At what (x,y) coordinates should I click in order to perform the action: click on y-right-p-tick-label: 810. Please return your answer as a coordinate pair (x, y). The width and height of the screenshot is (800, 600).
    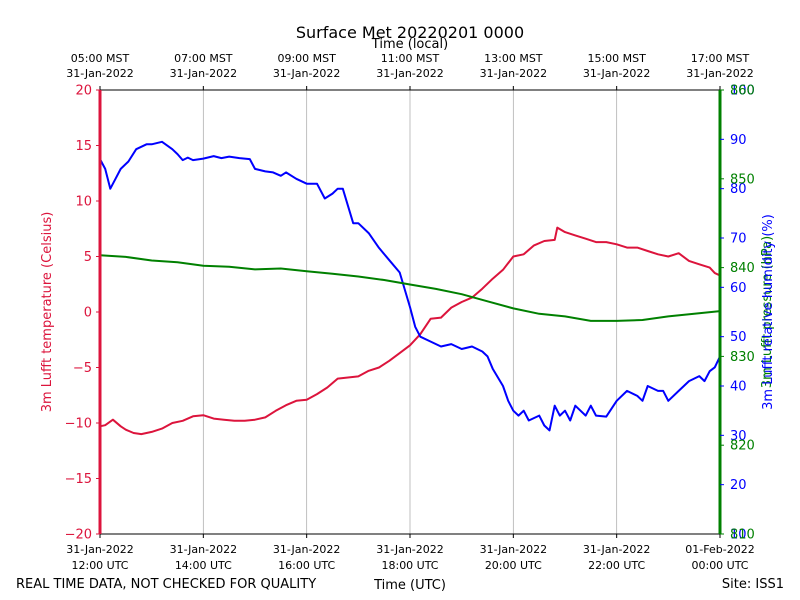
    Looking at the image, I should click on (742, 535).